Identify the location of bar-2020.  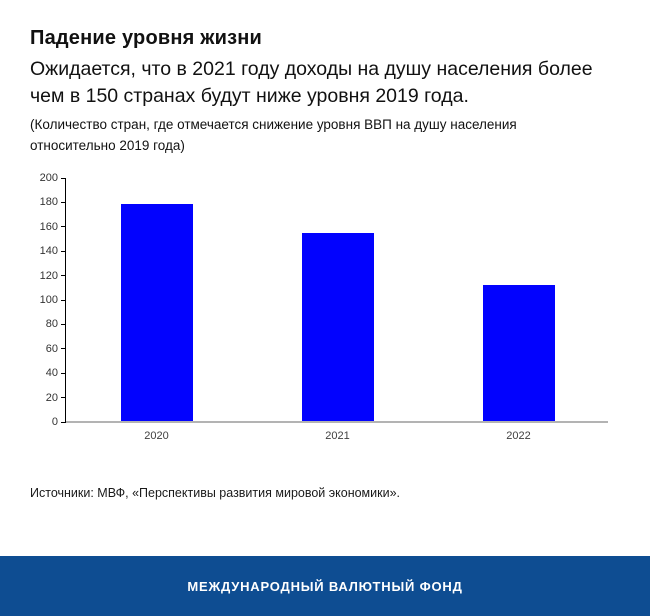
(156, 312).